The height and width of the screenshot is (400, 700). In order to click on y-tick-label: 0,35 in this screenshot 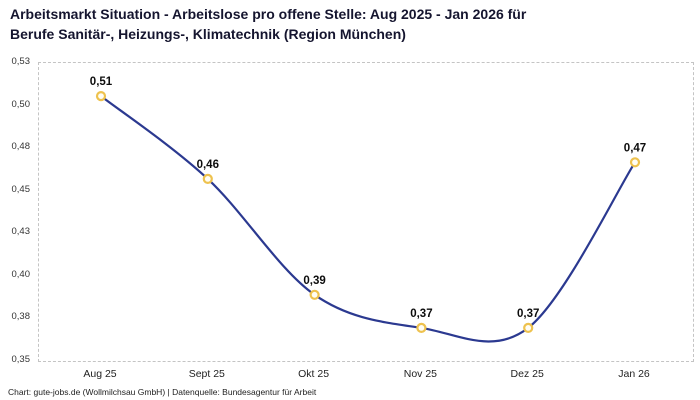, I will do `click(21, 359)`.